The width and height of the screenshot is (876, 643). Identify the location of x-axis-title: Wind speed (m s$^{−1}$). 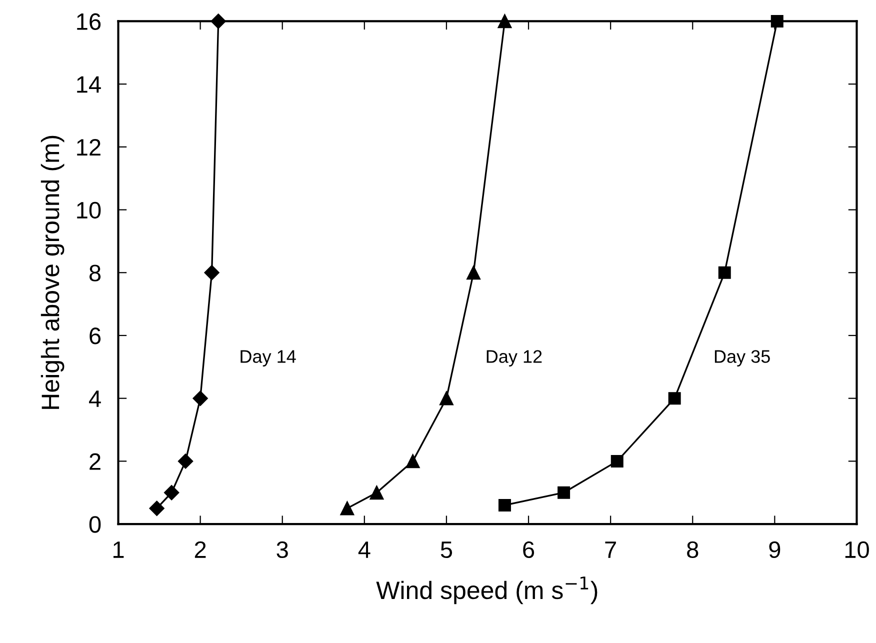
(487, 590).